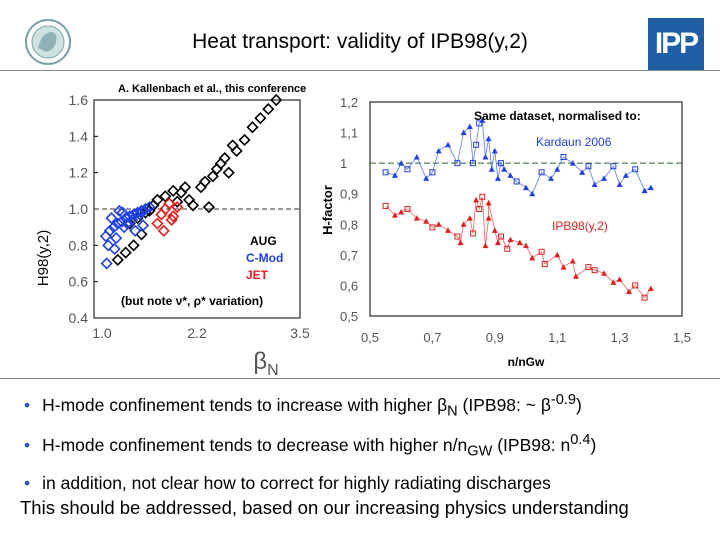 Image resolution: width=720 pixels, height=540 pixels. I want to click on x-tick-label: 1,3, so click(620, 337).